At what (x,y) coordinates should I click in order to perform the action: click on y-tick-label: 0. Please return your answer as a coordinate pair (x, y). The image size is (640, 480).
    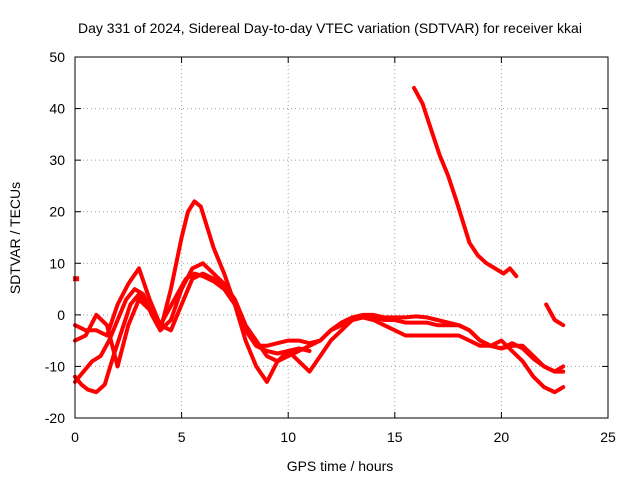
    Looking at the image, I should click on (61, 315).